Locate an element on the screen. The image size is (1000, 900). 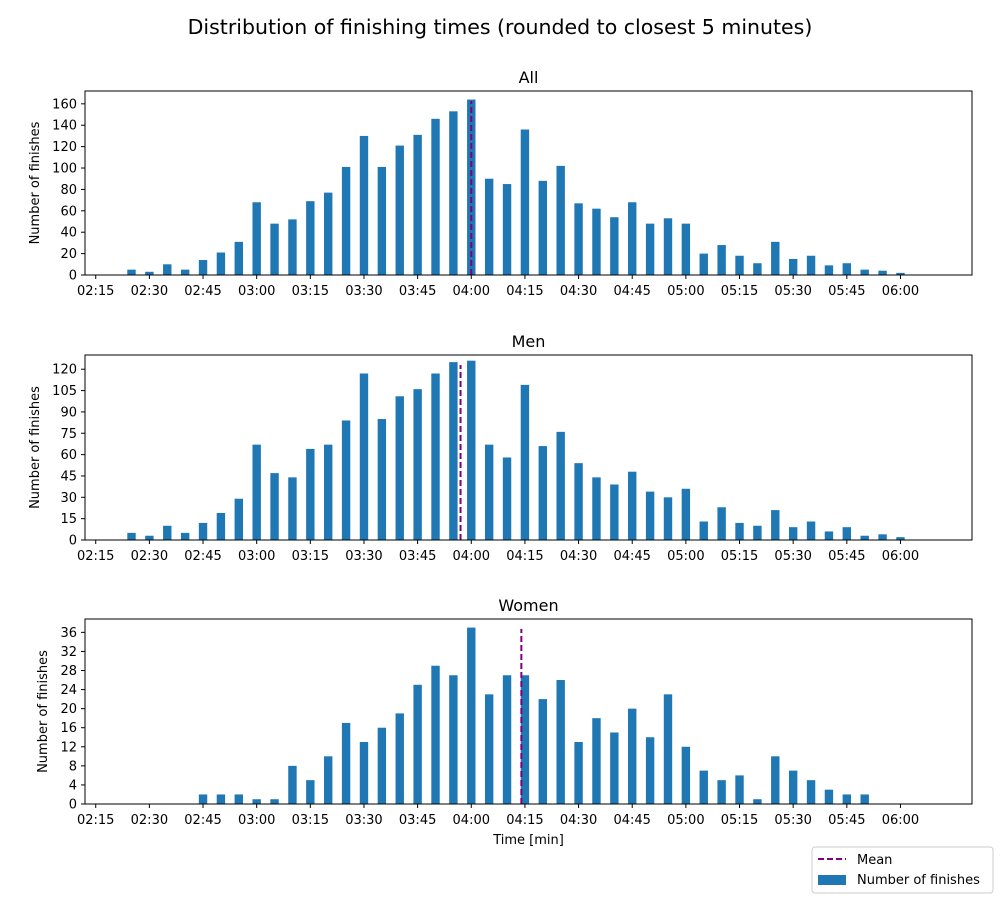
all-xtick-label-0515: 05:15 is located at coordinates (739, 291).